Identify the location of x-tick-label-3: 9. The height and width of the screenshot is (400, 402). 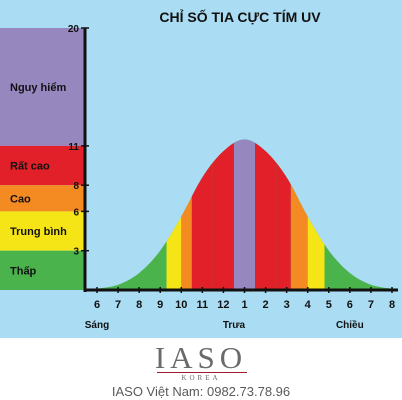
(160, 305).